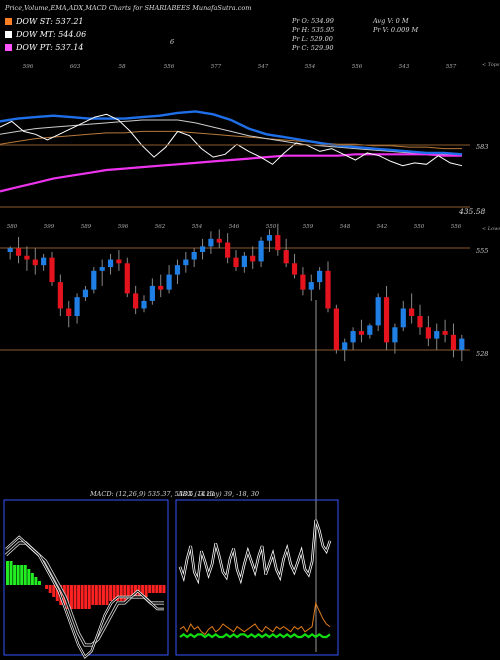  I want to click on legend-dow-pt: DOW PT: 537.14, so click(44, 47).